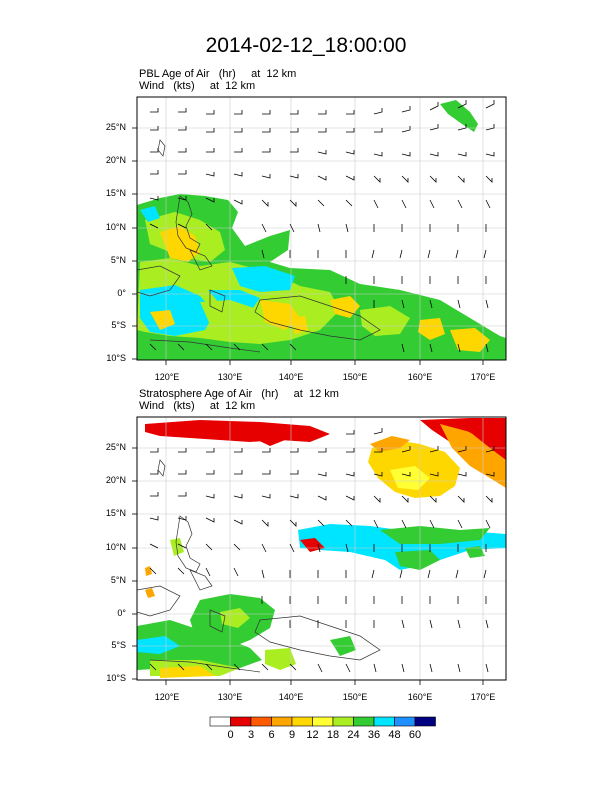 This screenshot has height=792, width=612. I want to click on p2-lon-label: 140°E, so click(291, 697).